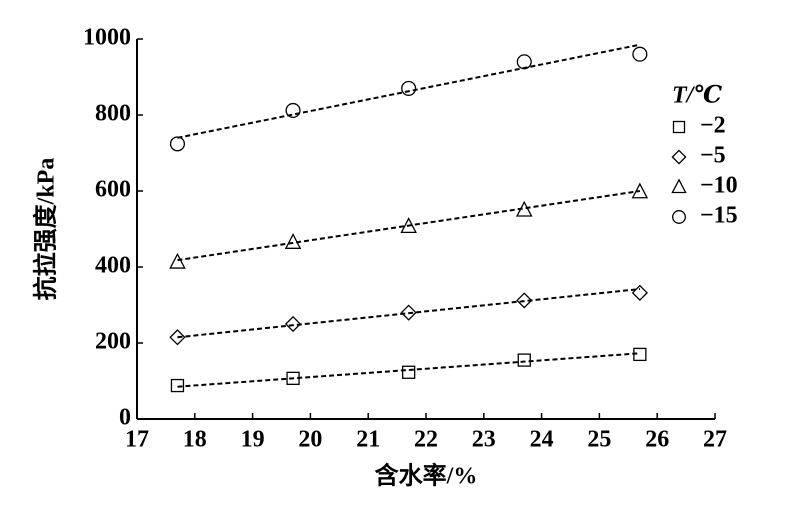  Describe the element at coordinates (599, 440) in the screenshot. I see `x-tick-label: 25` at that location.